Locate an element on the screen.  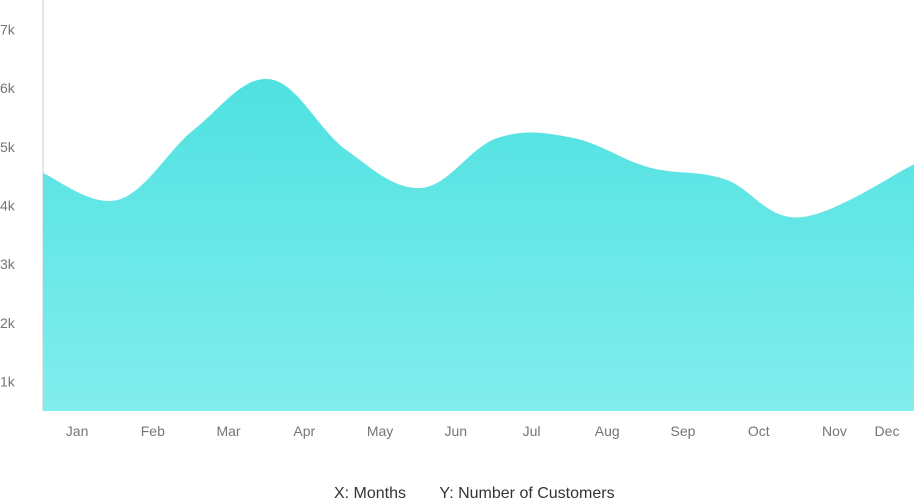
y-tick-label: 6k is located at coordinates (8, 88).